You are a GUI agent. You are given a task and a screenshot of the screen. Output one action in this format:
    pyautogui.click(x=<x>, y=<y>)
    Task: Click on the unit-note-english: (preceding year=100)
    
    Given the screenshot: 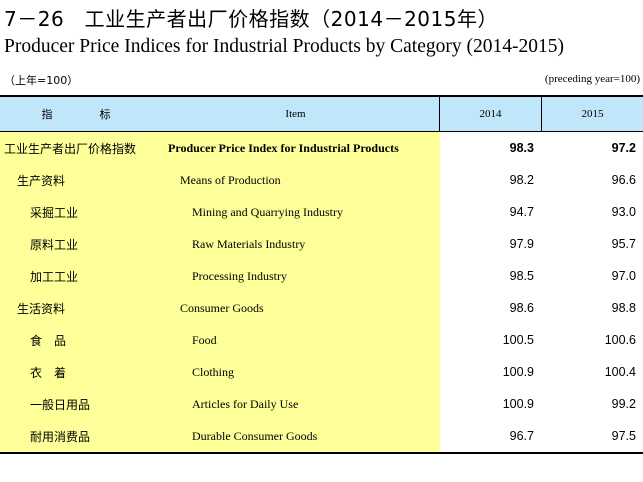 What is the action you would take?
    pyautogui.click(x=592, y=79)
    